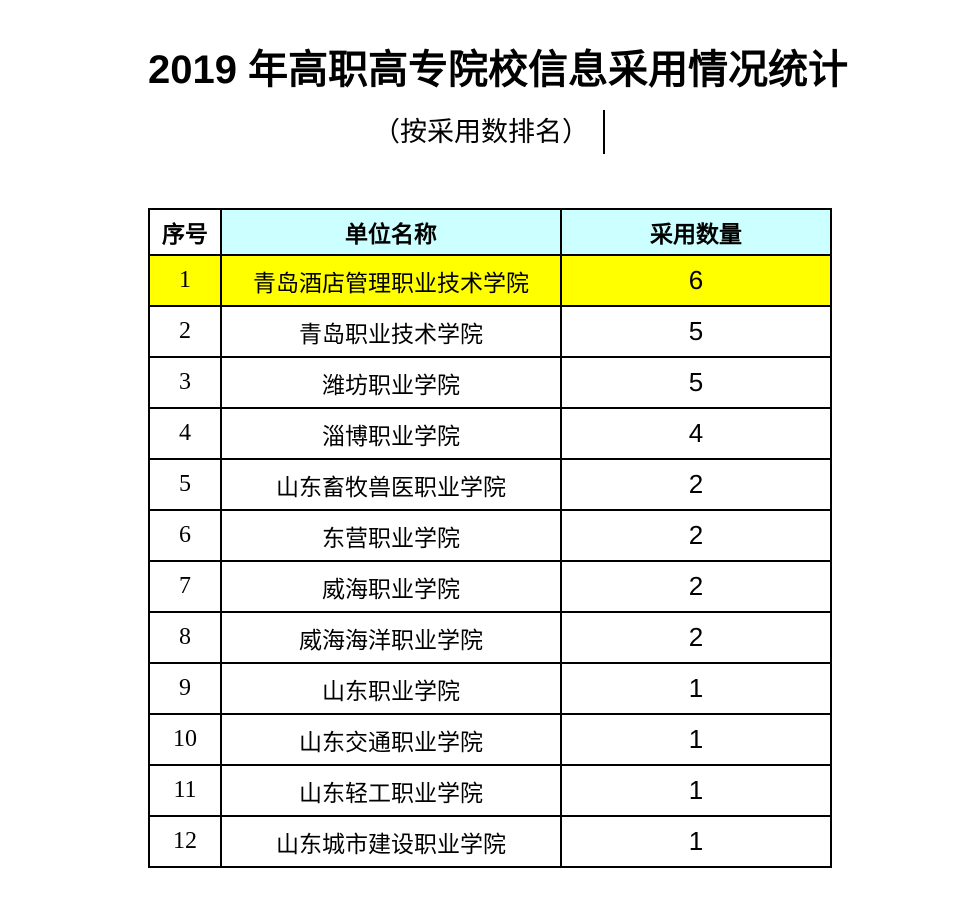 This screenshot has width=960, height=911. Describe the element at coordinates (696, 433) in the screenshot. I see `count-cell: 4` at that location.